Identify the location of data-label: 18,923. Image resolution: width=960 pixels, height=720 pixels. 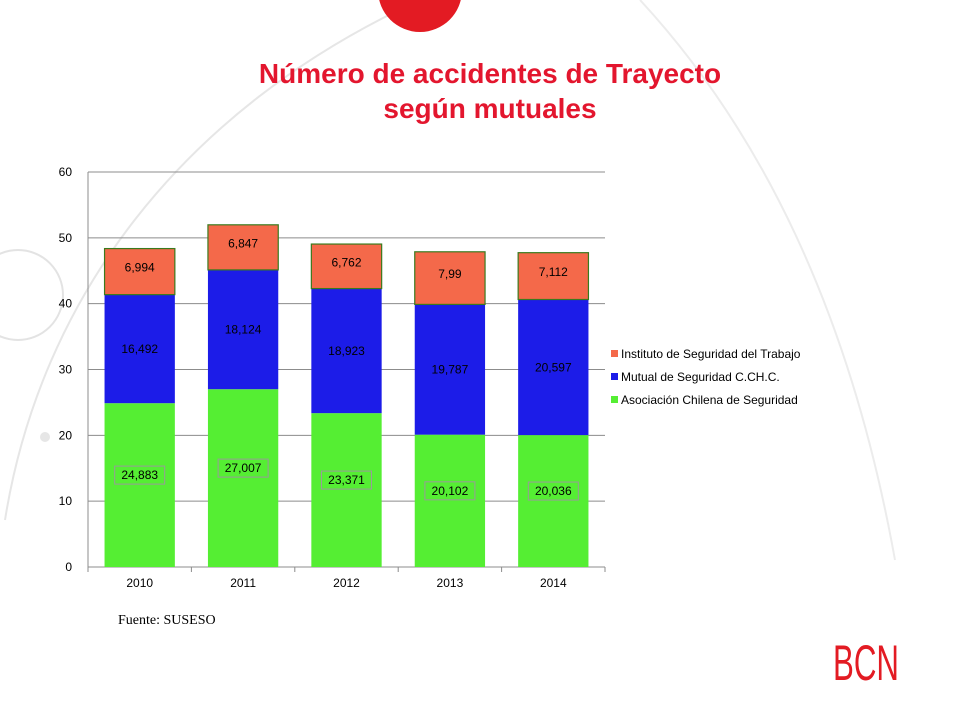
(346, 351).